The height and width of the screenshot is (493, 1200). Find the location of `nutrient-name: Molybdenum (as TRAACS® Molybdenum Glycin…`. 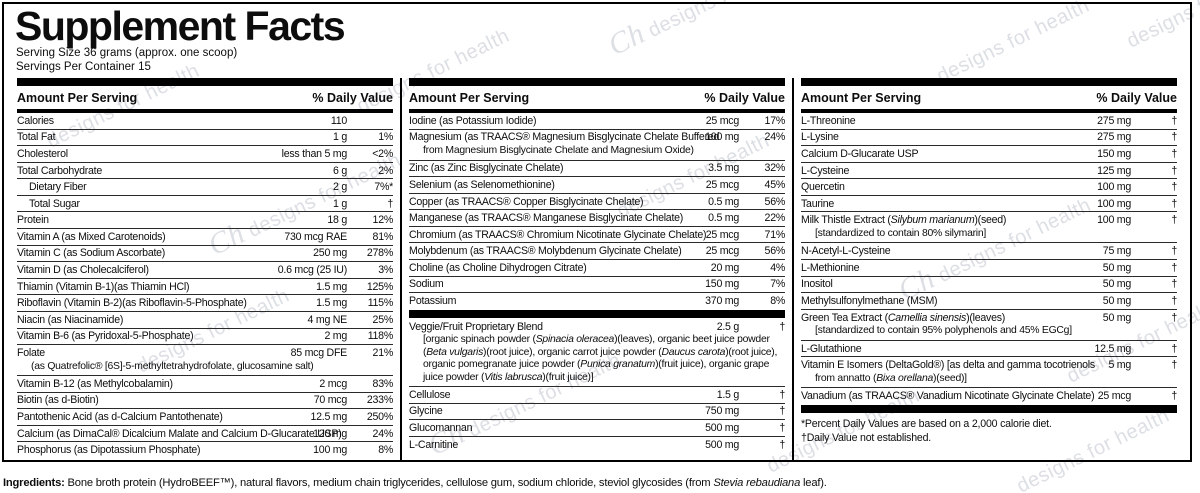

nutrient-name: Molybdenum (as TRAACS® Molybdenum Glycin… is located at coordinates (545, 251).